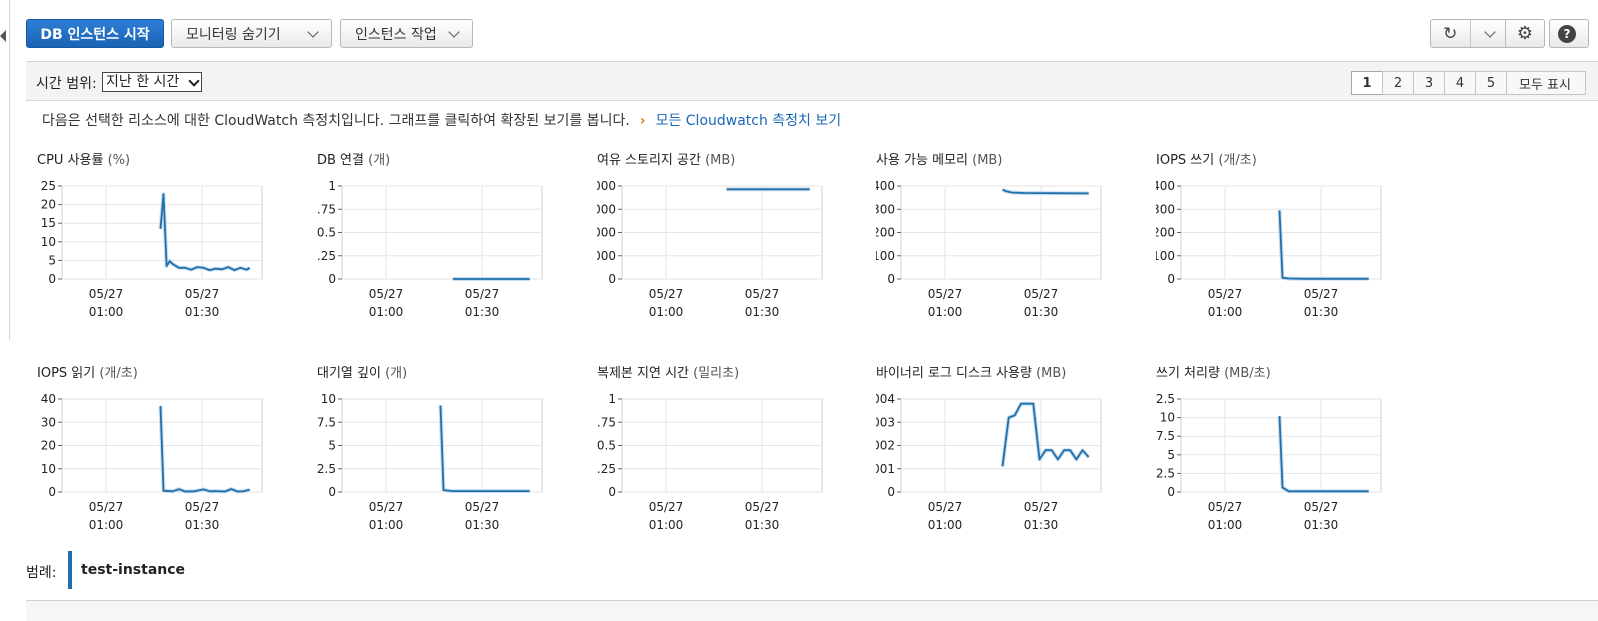 The height and width of the screenshot is (621, 1598). What do you see at coordinates (3, 36) in the screenshot?
I see `collapse-sidebar-icon` at bounding box center [3, 36].